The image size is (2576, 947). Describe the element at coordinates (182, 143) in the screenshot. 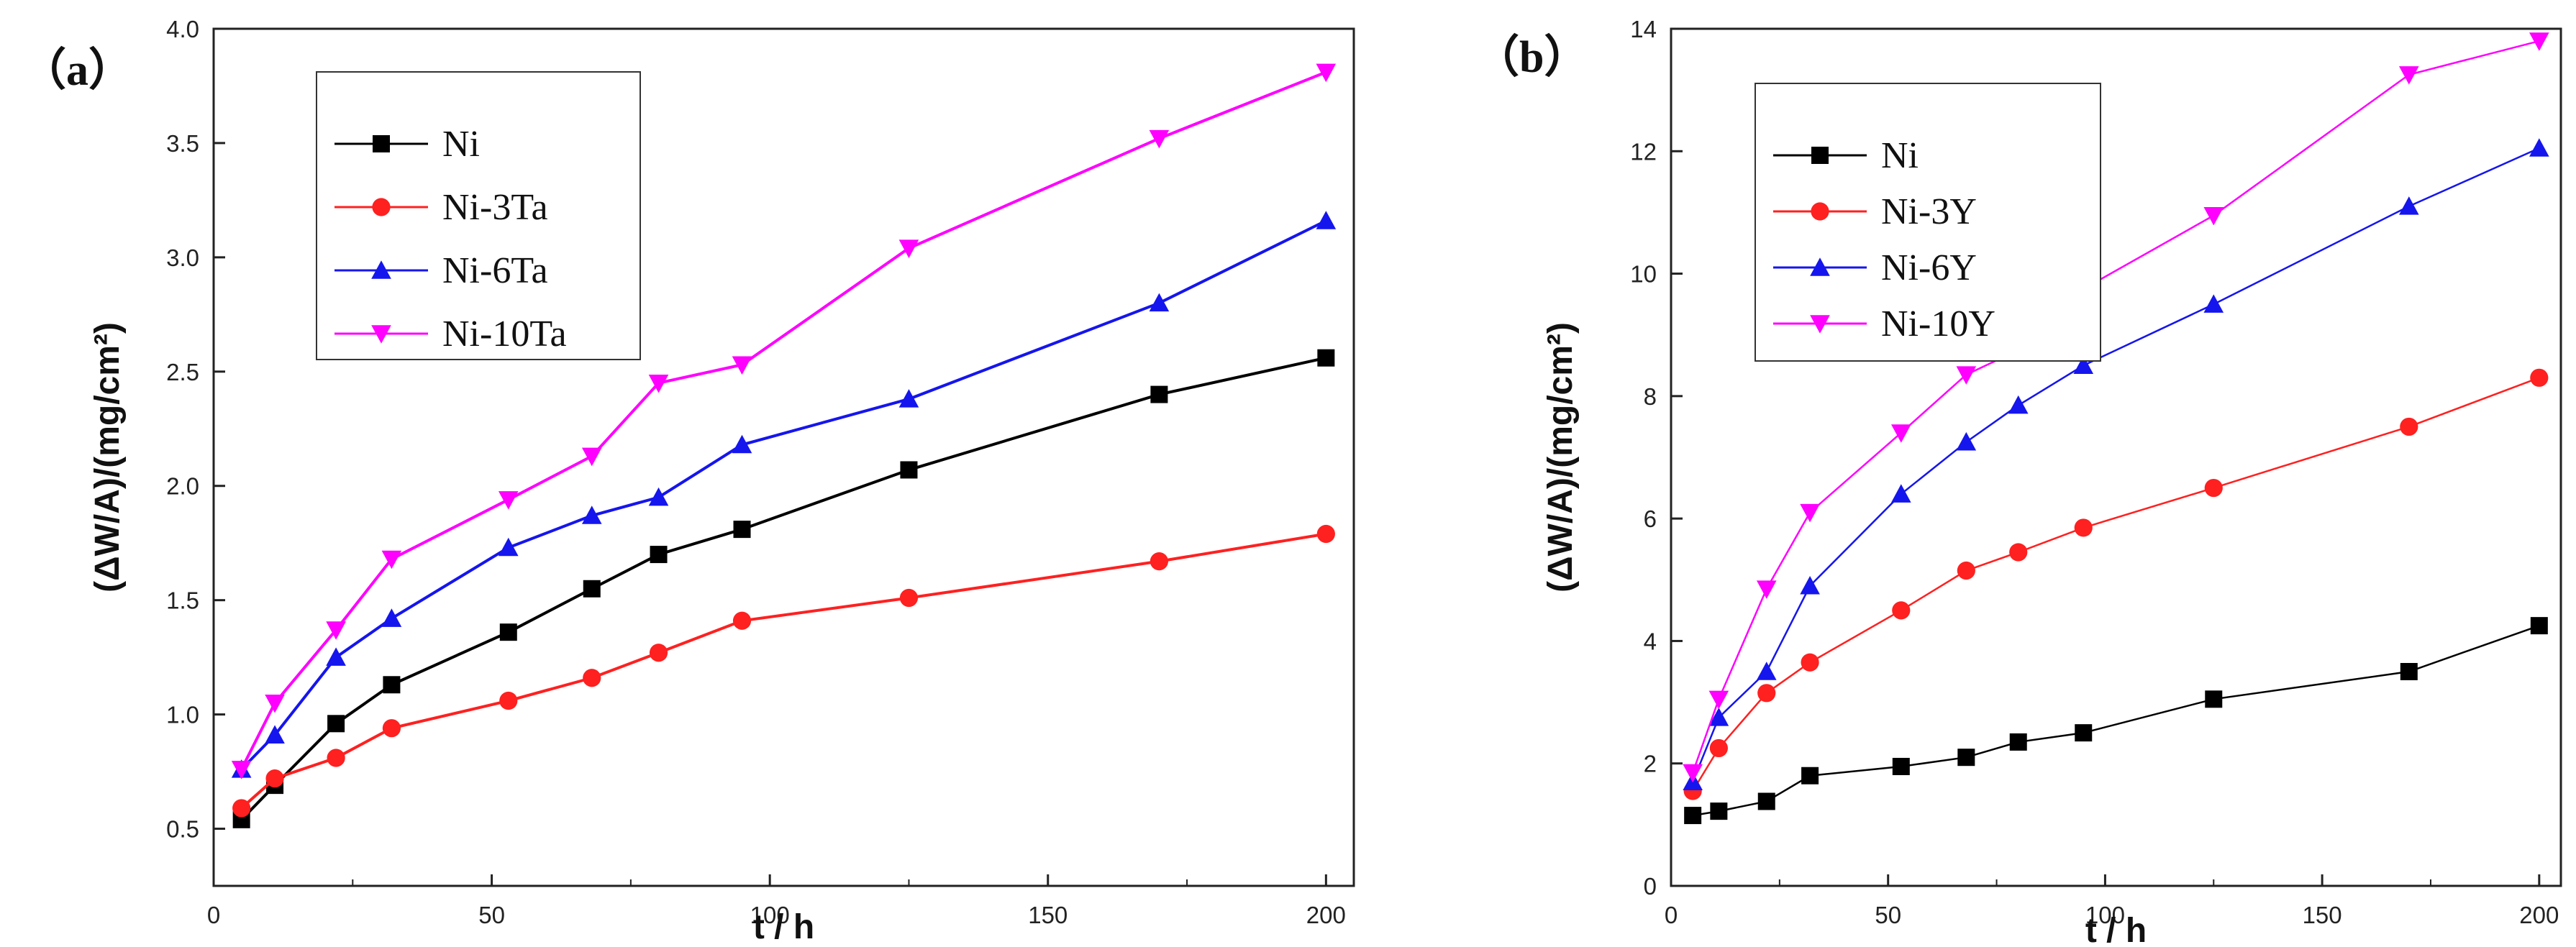

I see `y-tick-label: 3.5` at that location.